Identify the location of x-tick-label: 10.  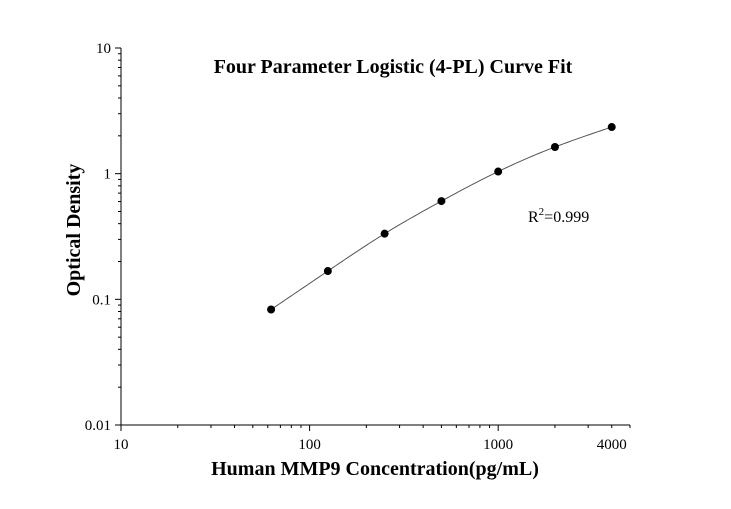
(121, 445).